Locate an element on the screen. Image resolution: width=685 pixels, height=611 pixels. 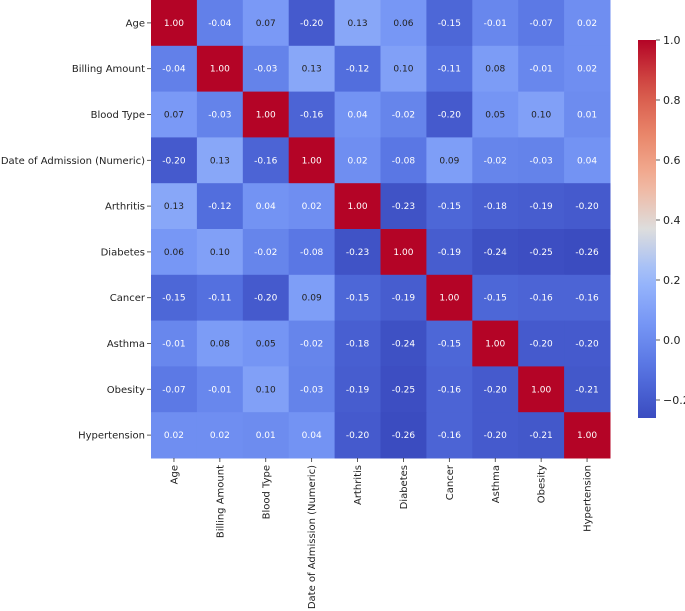
heatmap-cell-value: 0.07 is located at coordinates (174, 116).